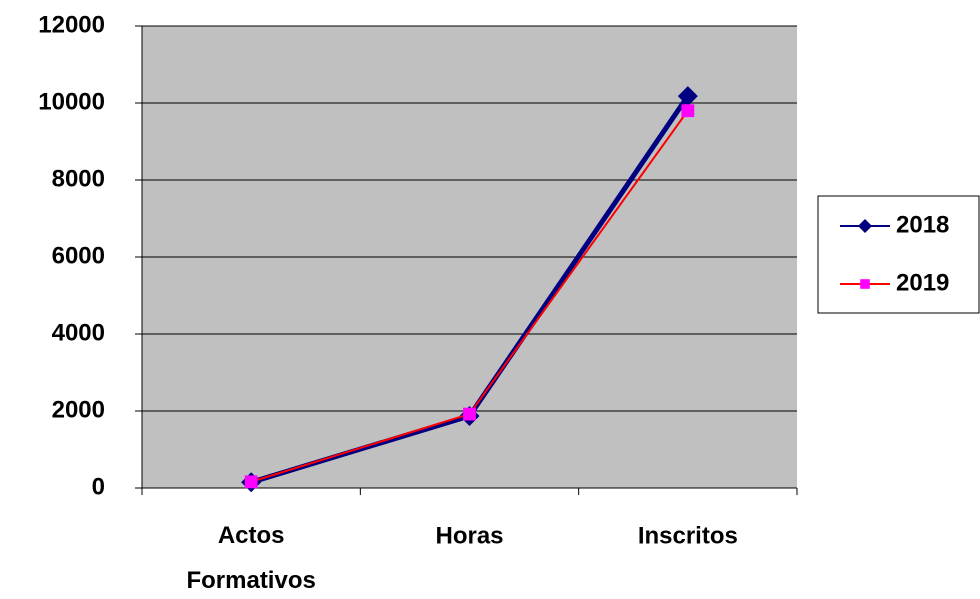 This screenshot has width=980, height=599. What do you see at coordinates (898, 254) in the screenshot?
I see `legend-box` at bounding box center [898, 254].